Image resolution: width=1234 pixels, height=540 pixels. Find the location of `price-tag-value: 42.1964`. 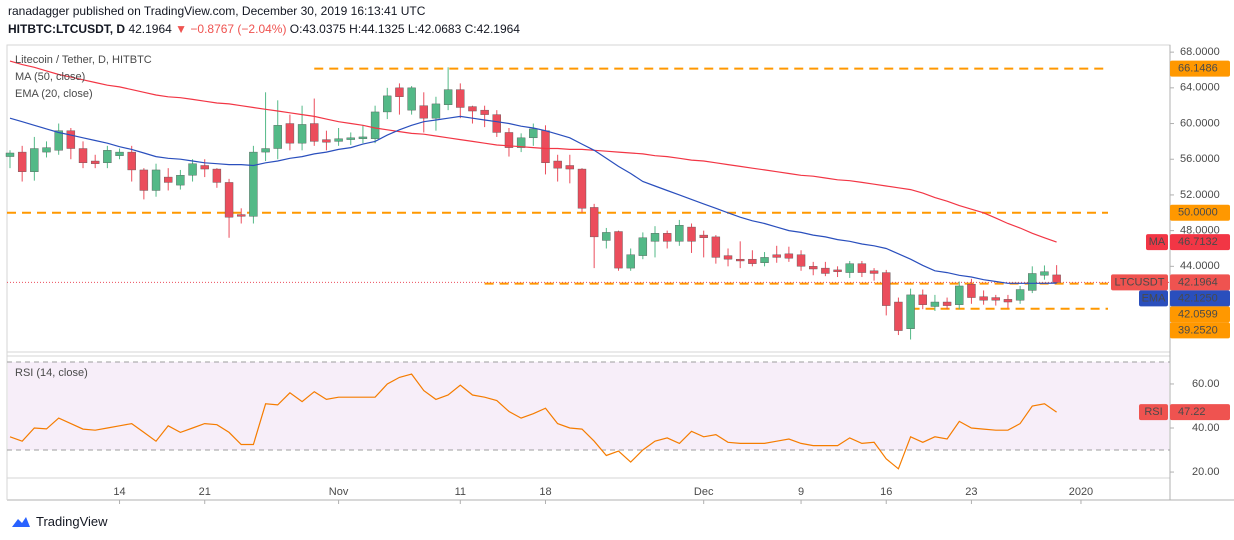

price-tag-value: 42.1964 is located at coordinates (1198, 282).